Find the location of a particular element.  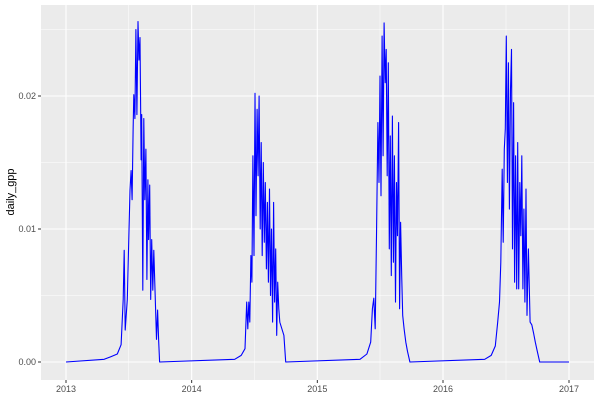

x-tick-label: 2015 is located at coordinates (317, 389).